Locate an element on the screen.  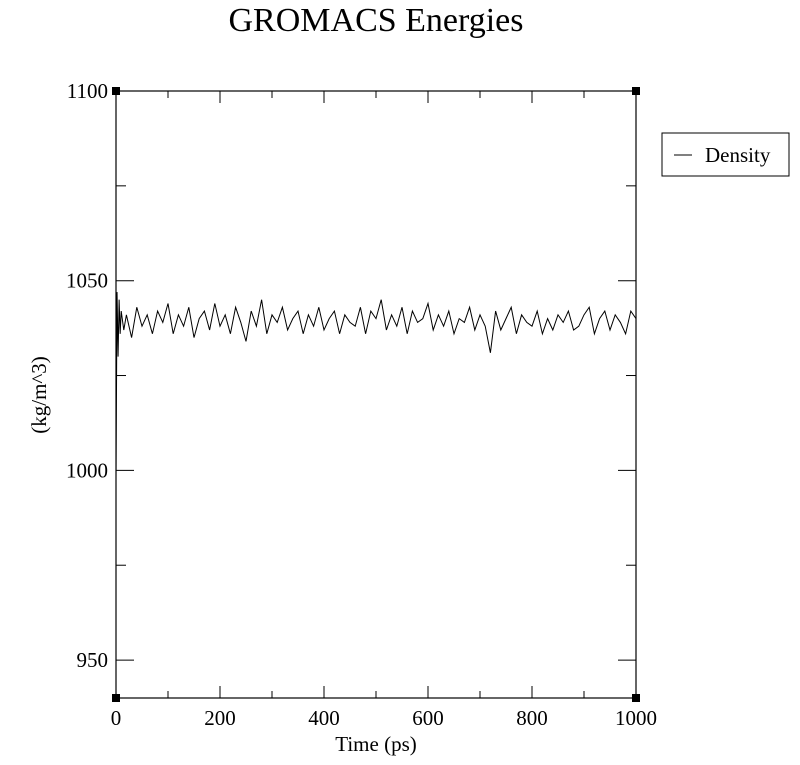
x-tick-label-0: 0 is located at coordinates (116, 718).